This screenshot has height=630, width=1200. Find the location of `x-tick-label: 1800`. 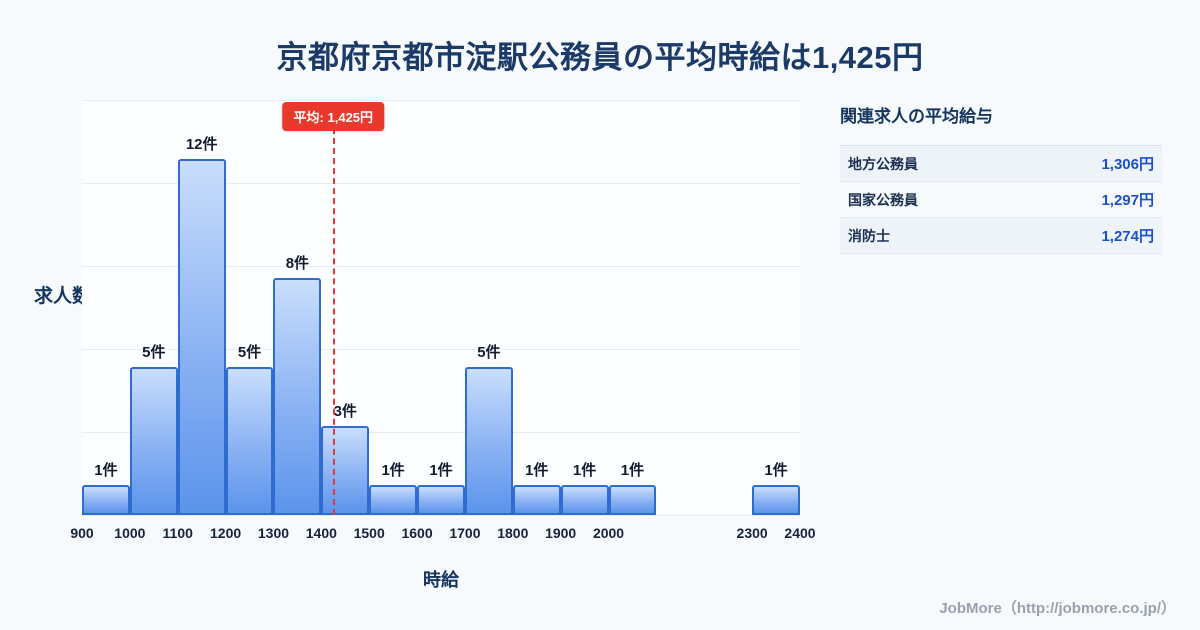

x-tick-label: 1800 is located at coordinates (513, 533).